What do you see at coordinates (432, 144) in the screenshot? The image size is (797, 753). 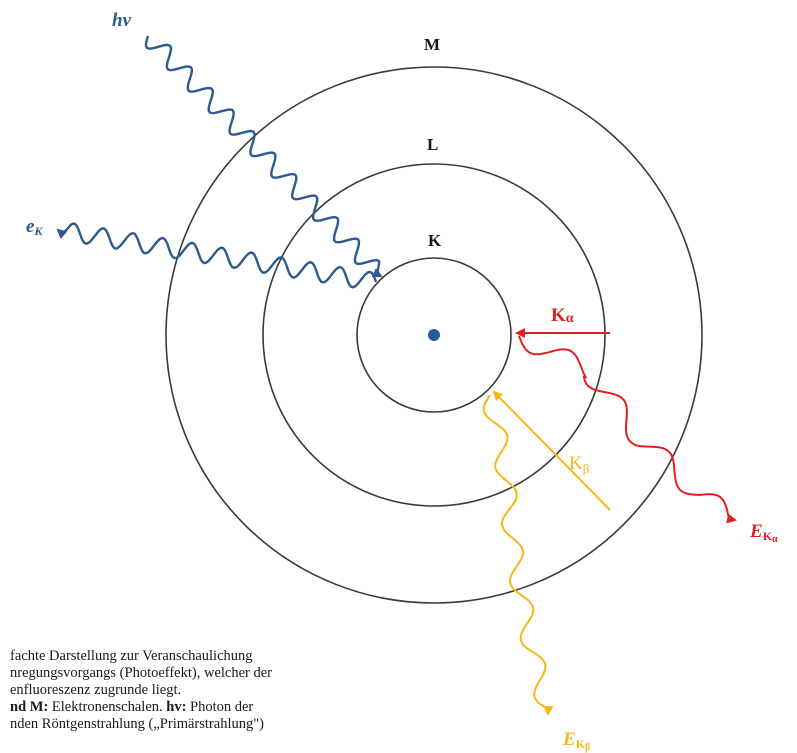 I see `shell-label-l: L` at bounding box center [432, 144].